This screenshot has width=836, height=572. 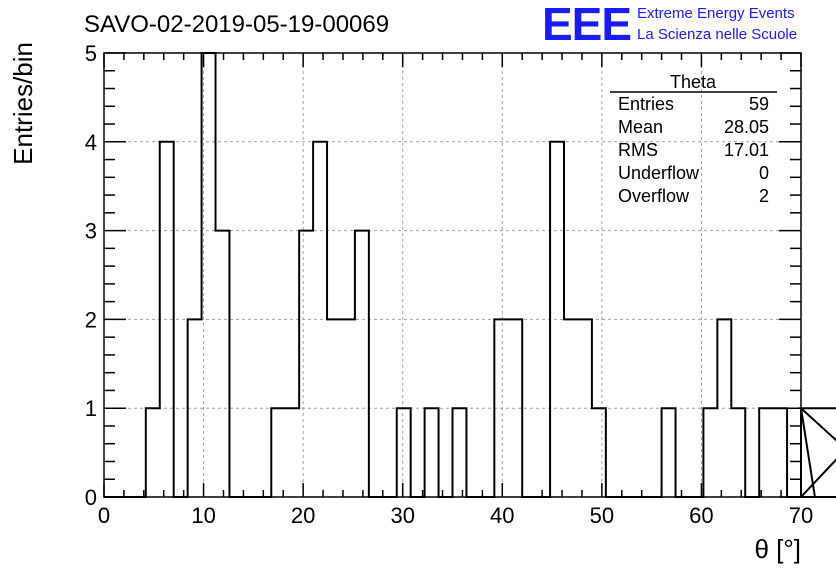 I want to click on x-tick-label: 0, so click(x=104, y=515).